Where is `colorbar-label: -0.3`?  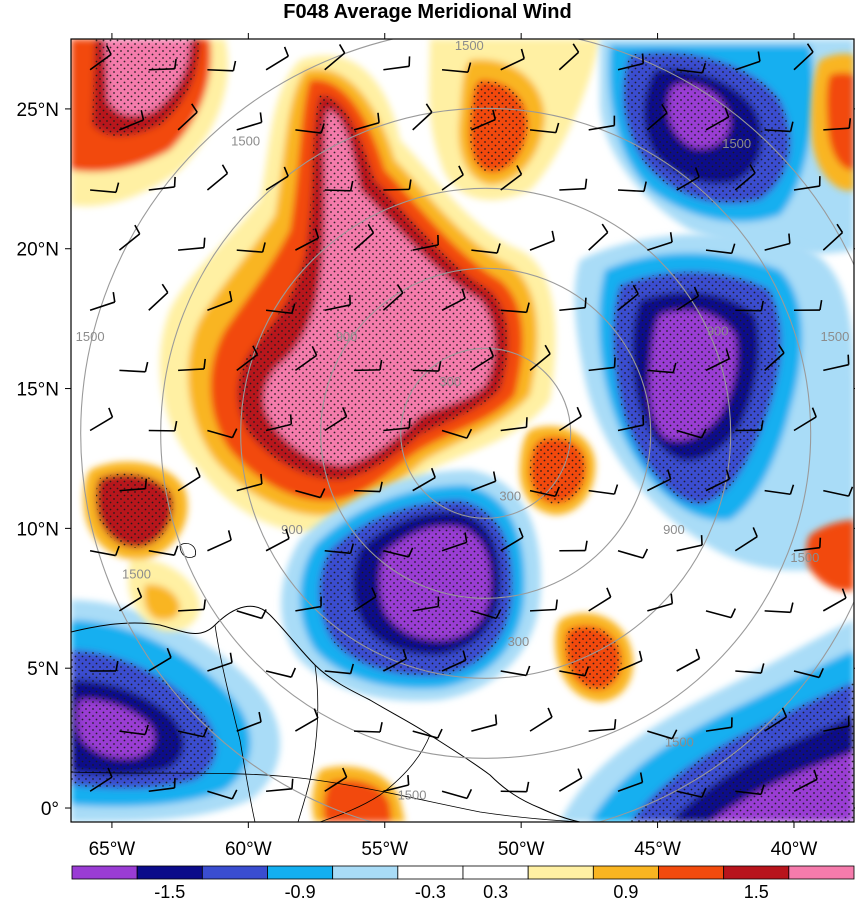
colorbar-label: -0.3 is located at coordinates (430, 891).